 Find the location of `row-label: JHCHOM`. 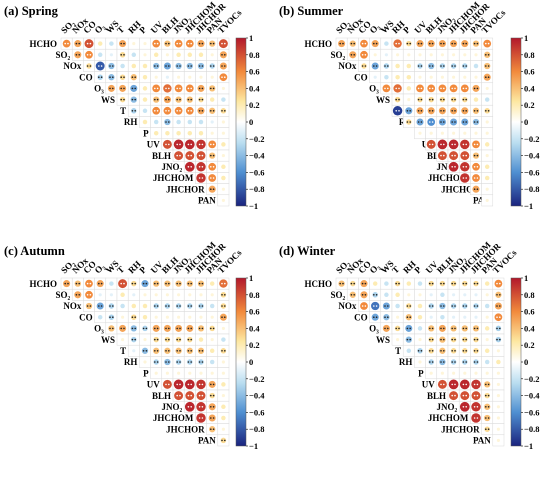

row-label: JHCHOM is located at coordinates (448, 418).